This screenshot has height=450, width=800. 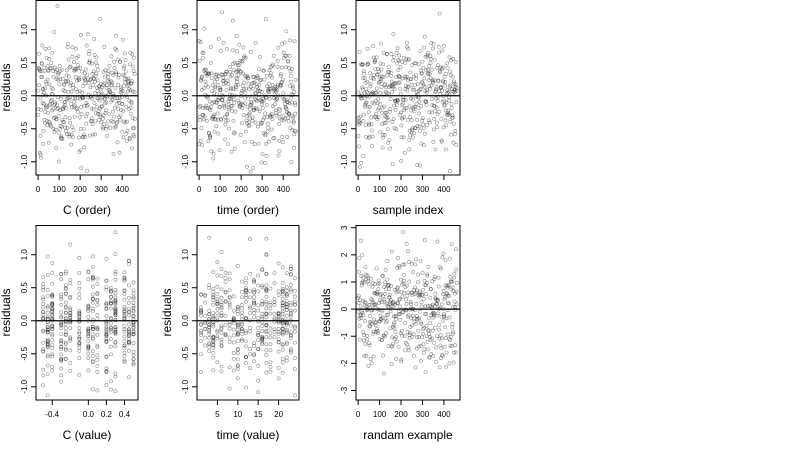 I want to click on x-axis-title: C (value), so click(x=87, y=435).